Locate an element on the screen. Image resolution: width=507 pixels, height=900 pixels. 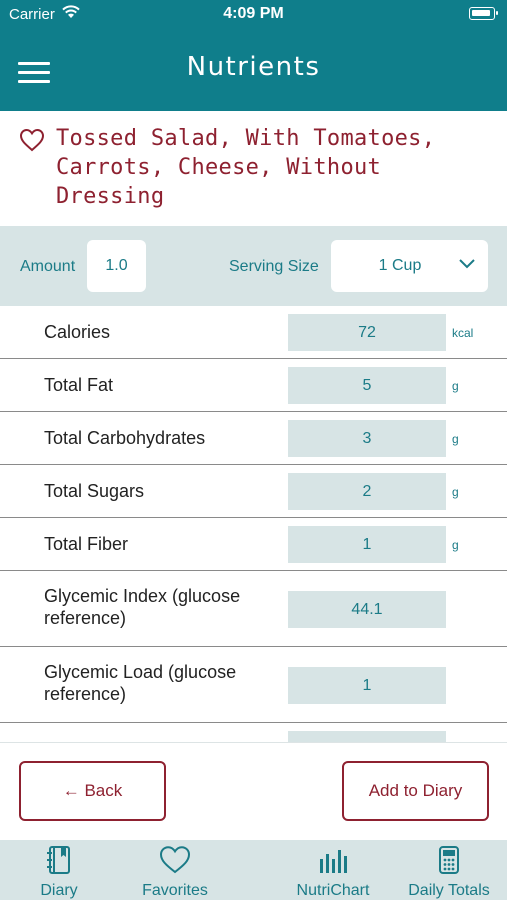
tab-daily-totals: Daily Totals is located at coordinates (449, 870).